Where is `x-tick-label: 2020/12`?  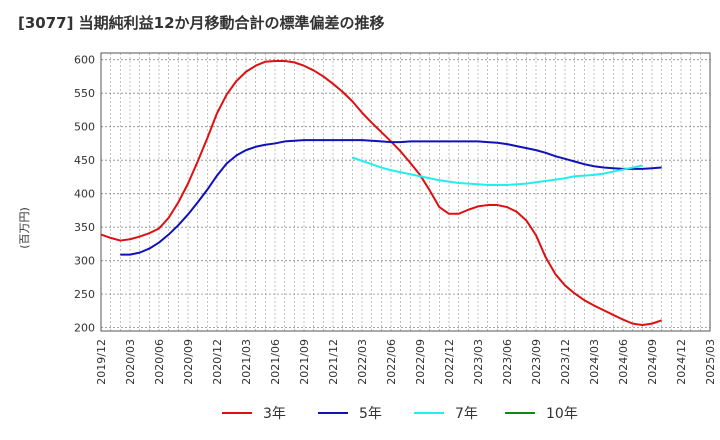
x-tick-label: 2020/12 is located at coordinates (217, 362).